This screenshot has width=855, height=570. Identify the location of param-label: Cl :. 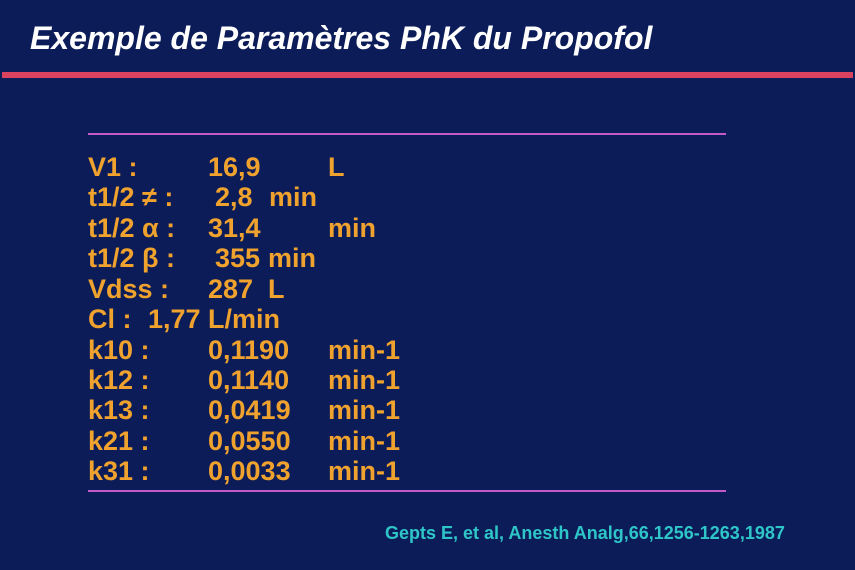
(110, 319).